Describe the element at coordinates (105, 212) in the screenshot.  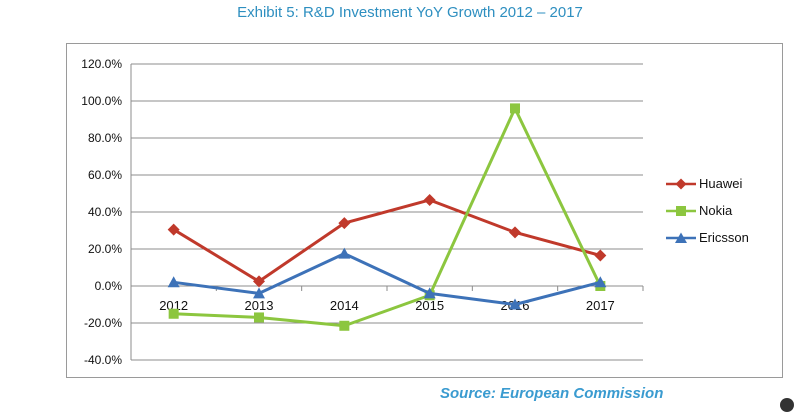
I see `y-tick-label: 40.0%` at that location.